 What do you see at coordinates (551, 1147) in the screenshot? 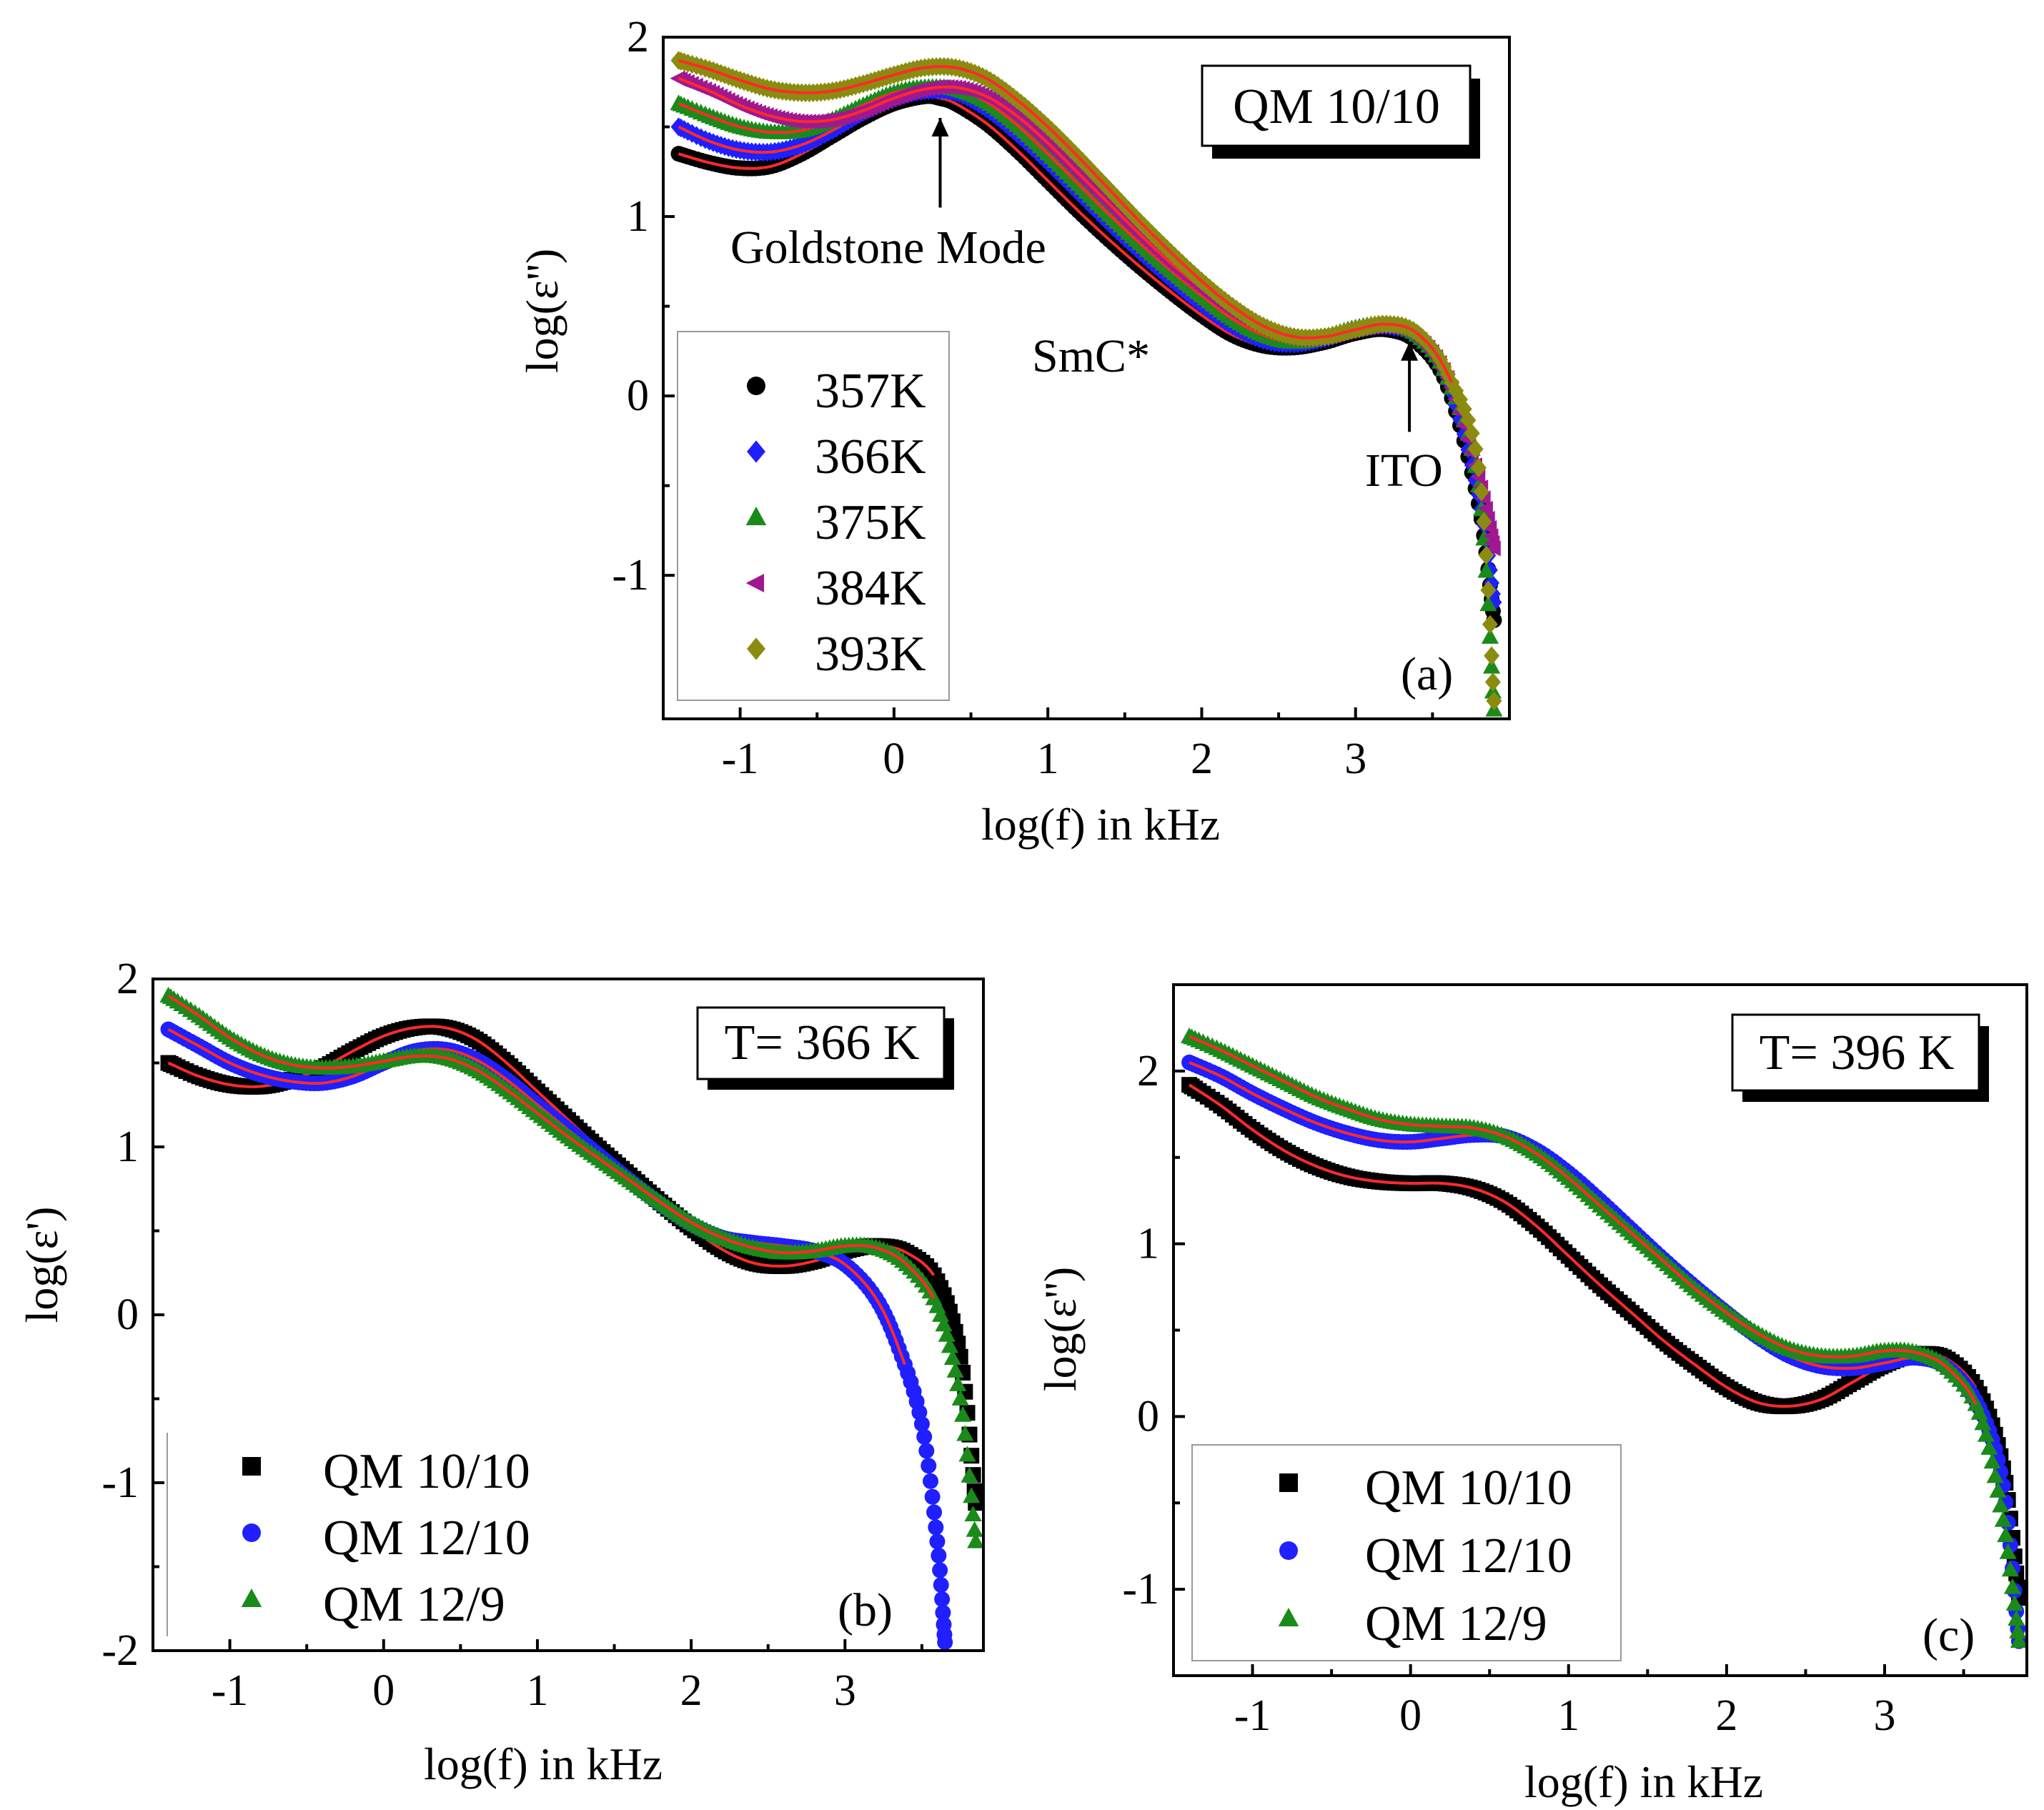
I see `panel-b-fit-line` at bounding box center [551, 1147].